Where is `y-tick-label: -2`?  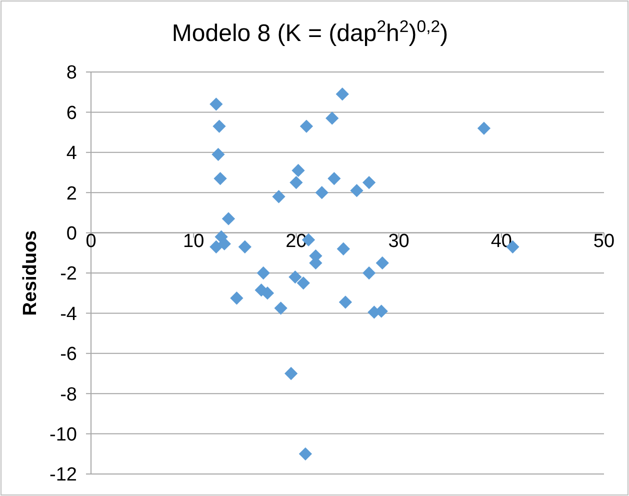
y-tick-label: -2 is located at coordinates (68, 274).